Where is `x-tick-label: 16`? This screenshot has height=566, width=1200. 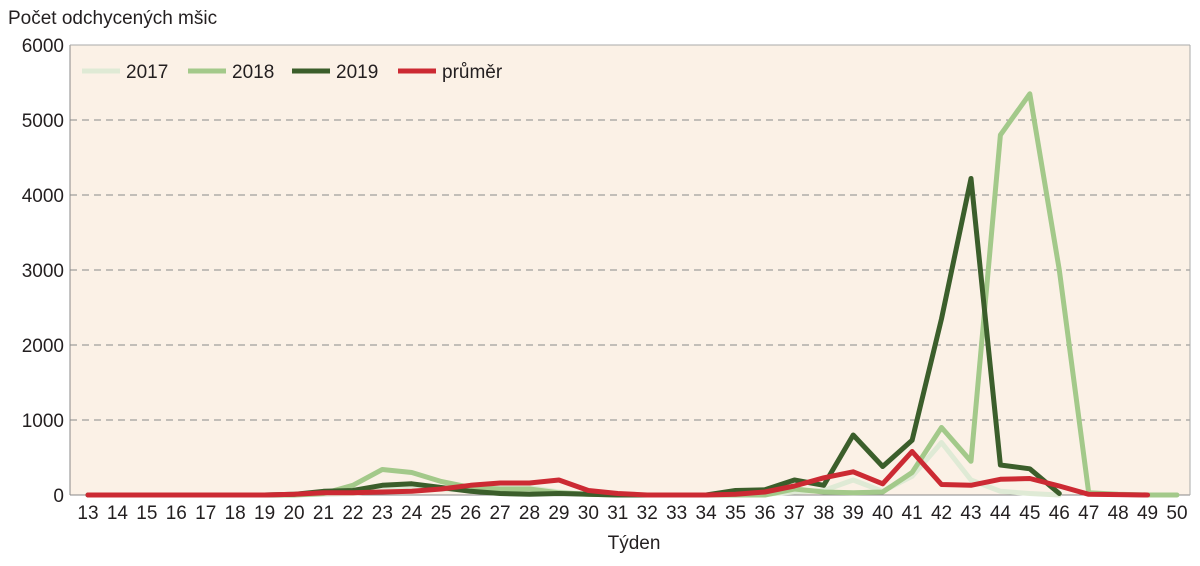
x-tick-label: 16 is located at coordinates (176, 513).